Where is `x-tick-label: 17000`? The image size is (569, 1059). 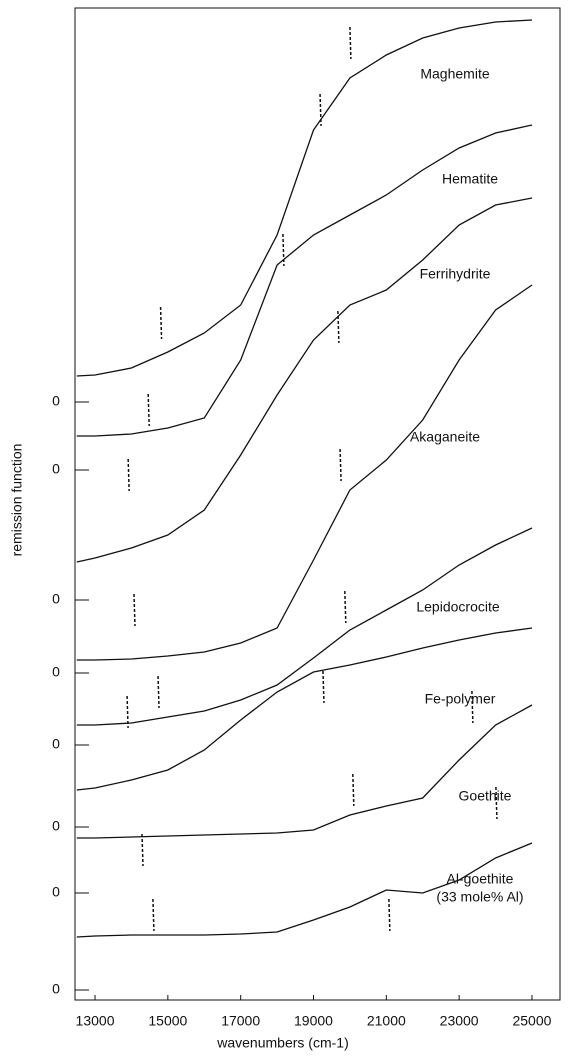 x-tick-label: 17000 is located at coordinates (240, 1021).